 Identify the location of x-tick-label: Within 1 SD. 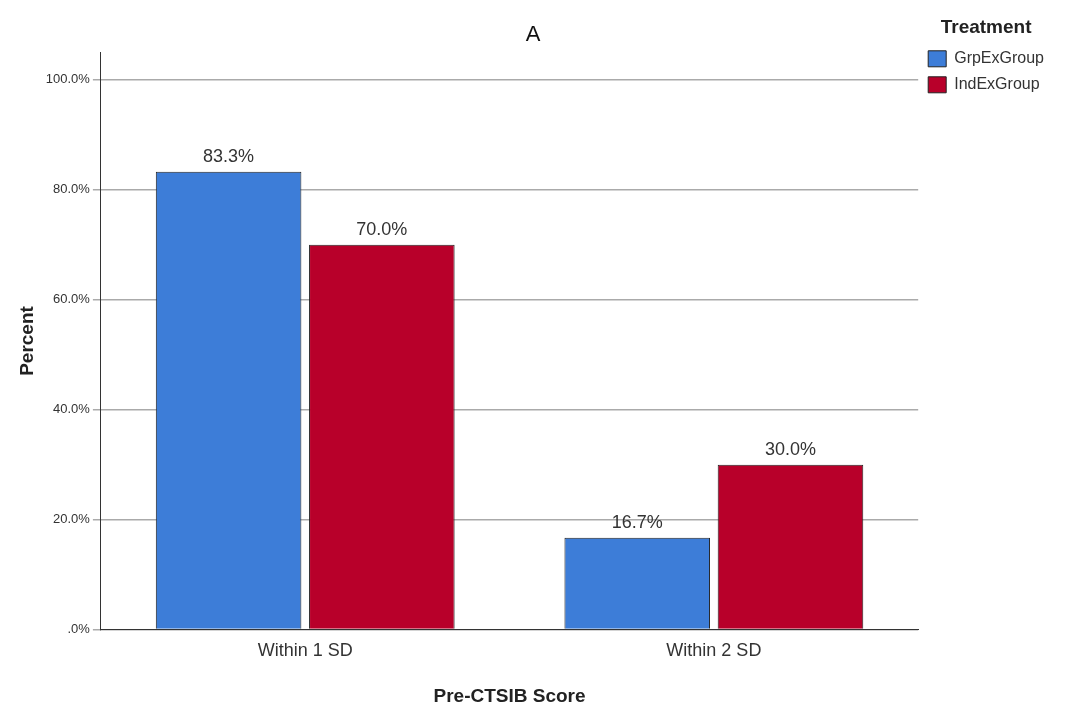
(305, 650).